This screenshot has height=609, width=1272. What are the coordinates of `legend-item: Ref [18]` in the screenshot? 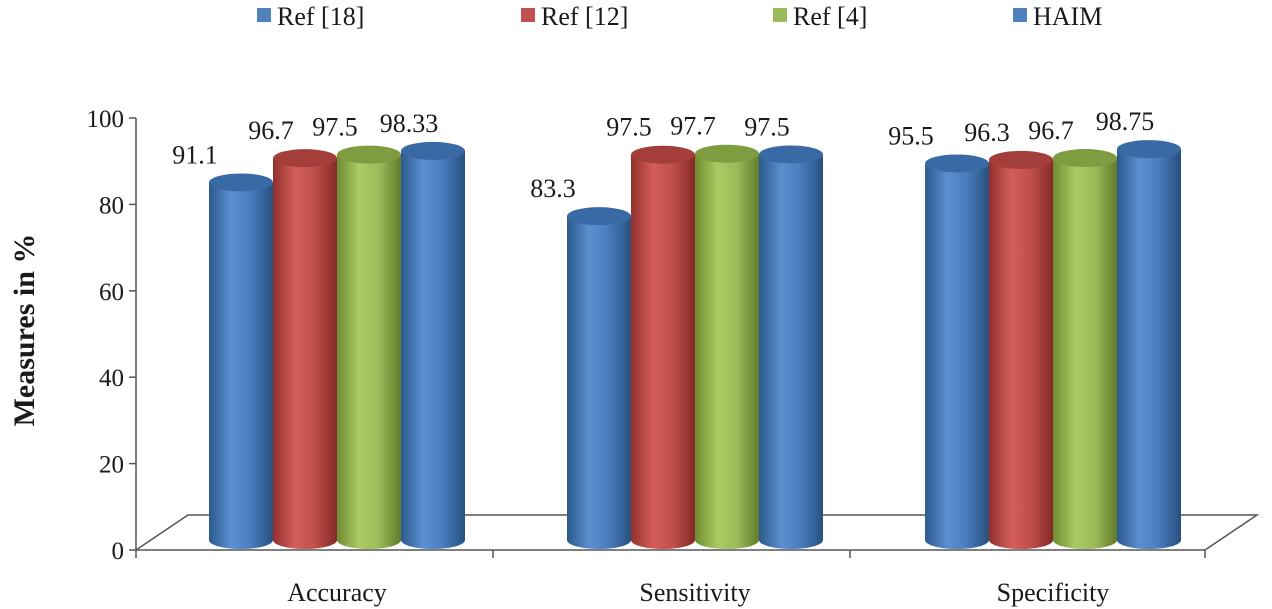 It's located at (310, 16).